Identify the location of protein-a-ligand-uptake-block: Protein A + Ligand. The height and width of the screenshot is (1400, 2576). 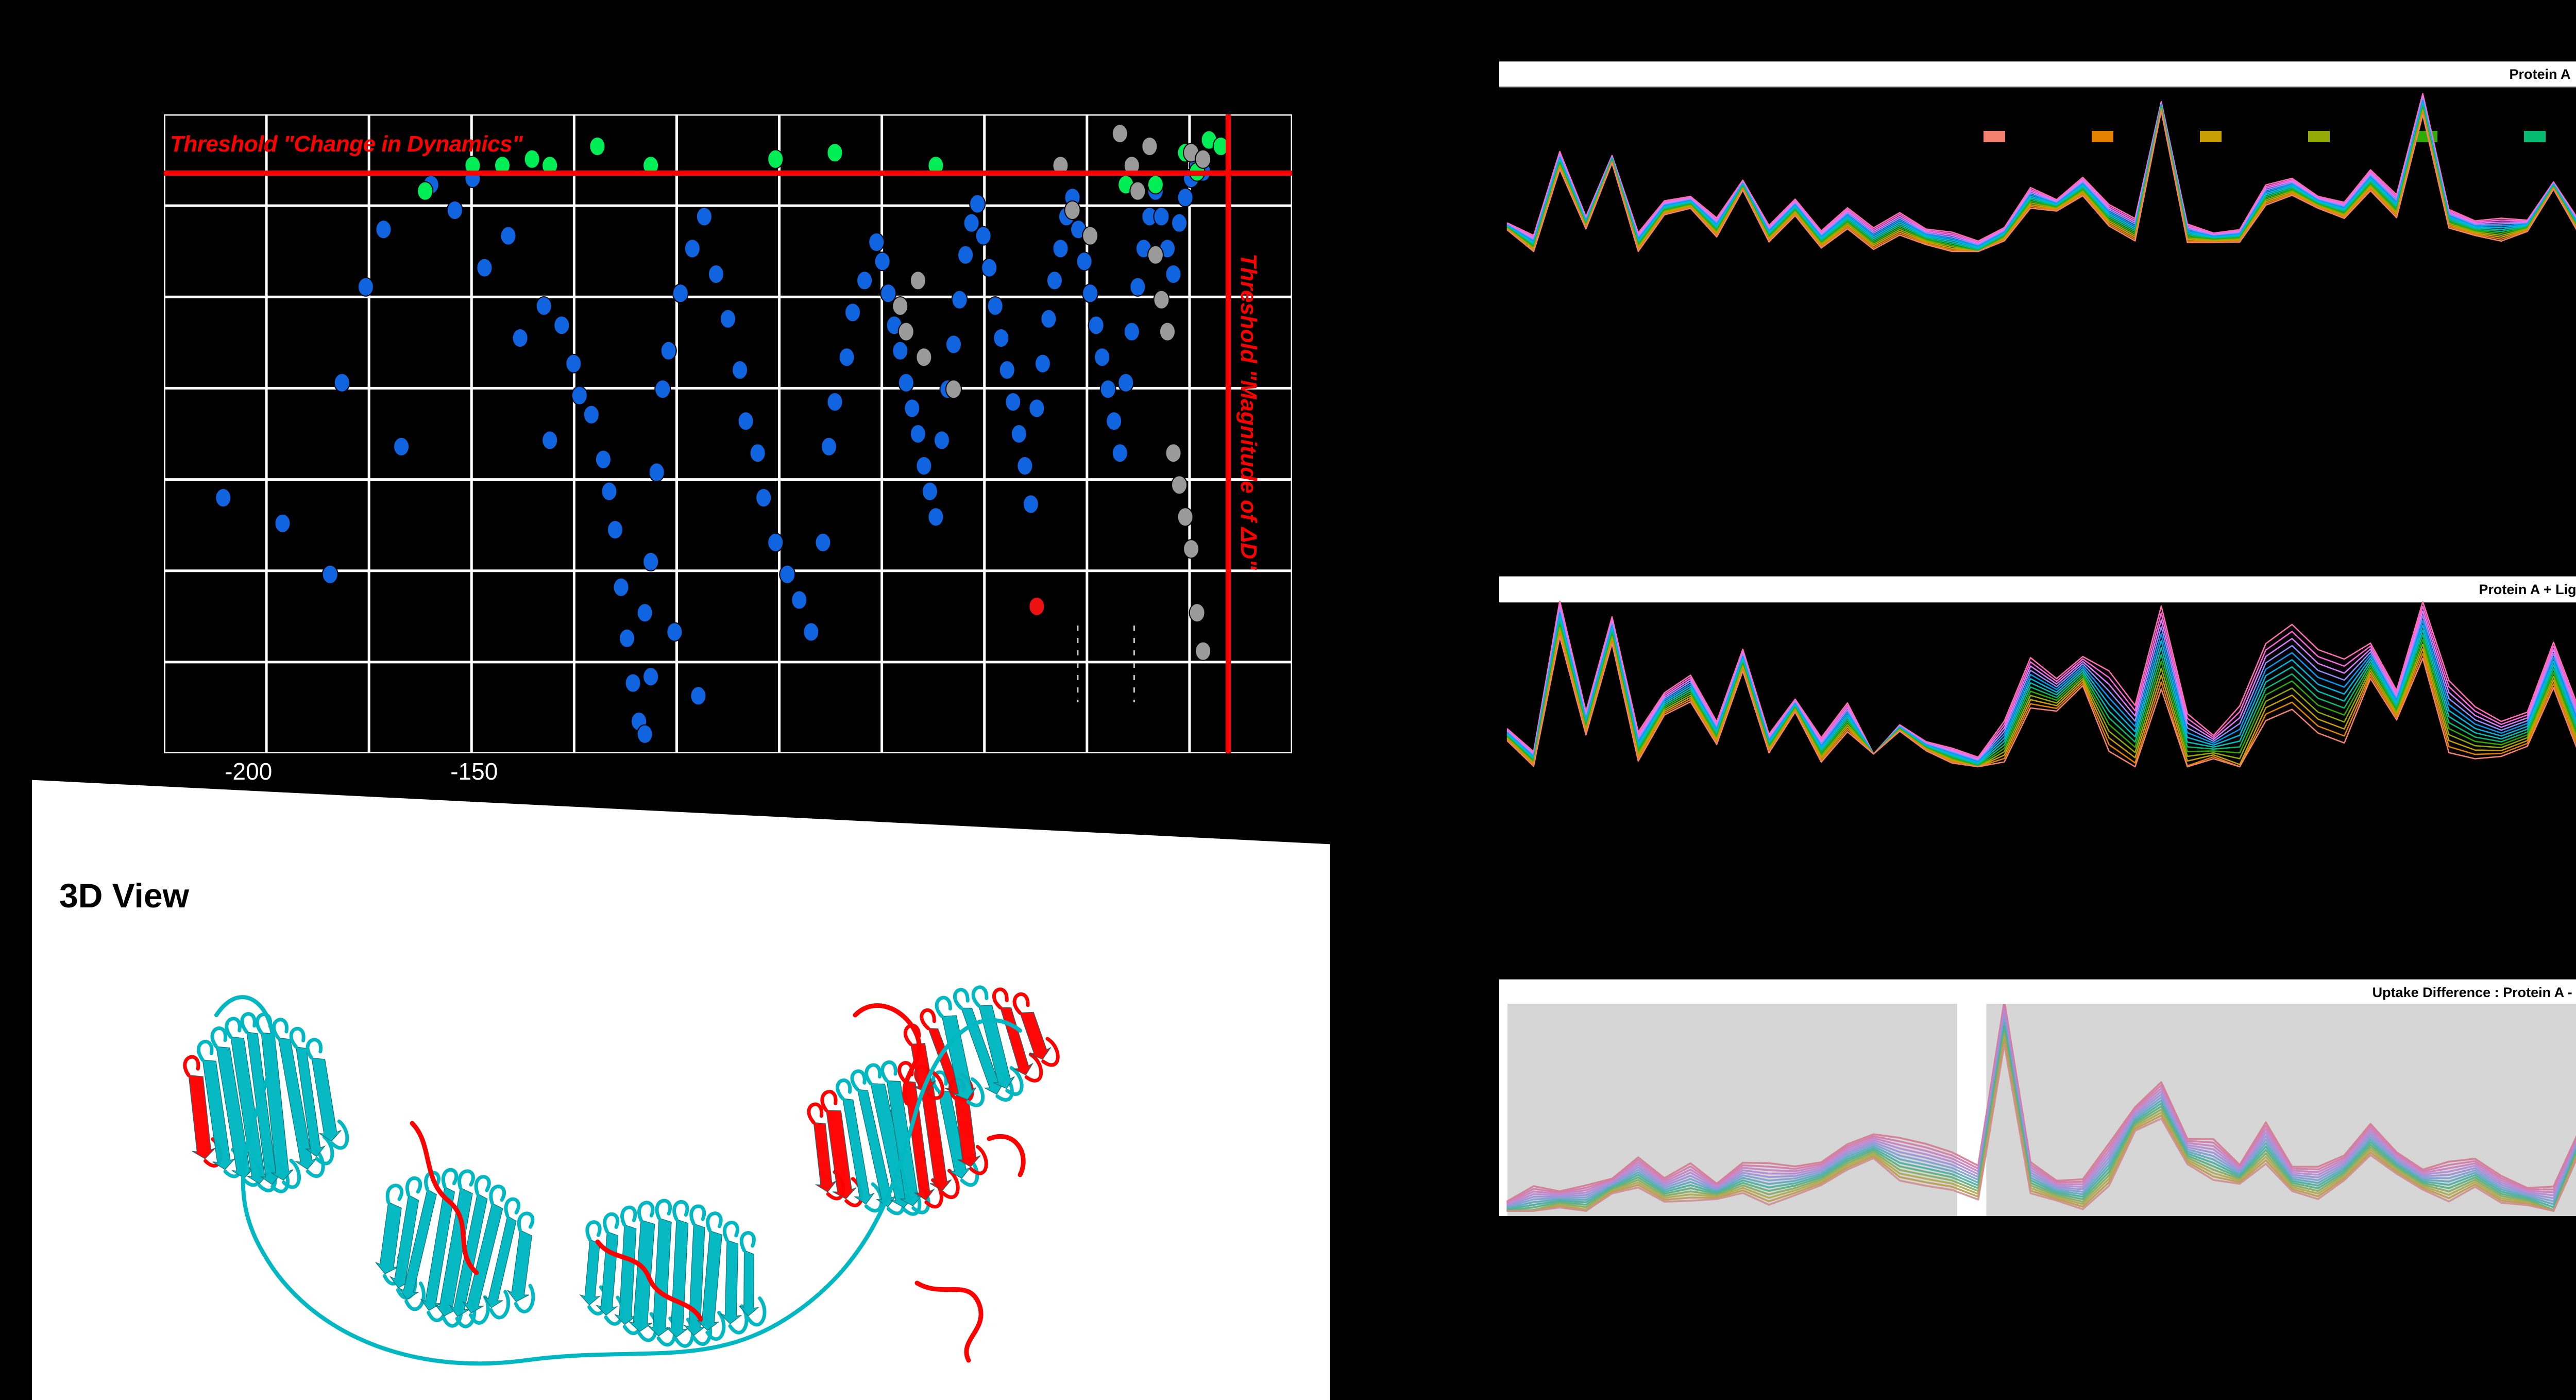
(2038, 674).